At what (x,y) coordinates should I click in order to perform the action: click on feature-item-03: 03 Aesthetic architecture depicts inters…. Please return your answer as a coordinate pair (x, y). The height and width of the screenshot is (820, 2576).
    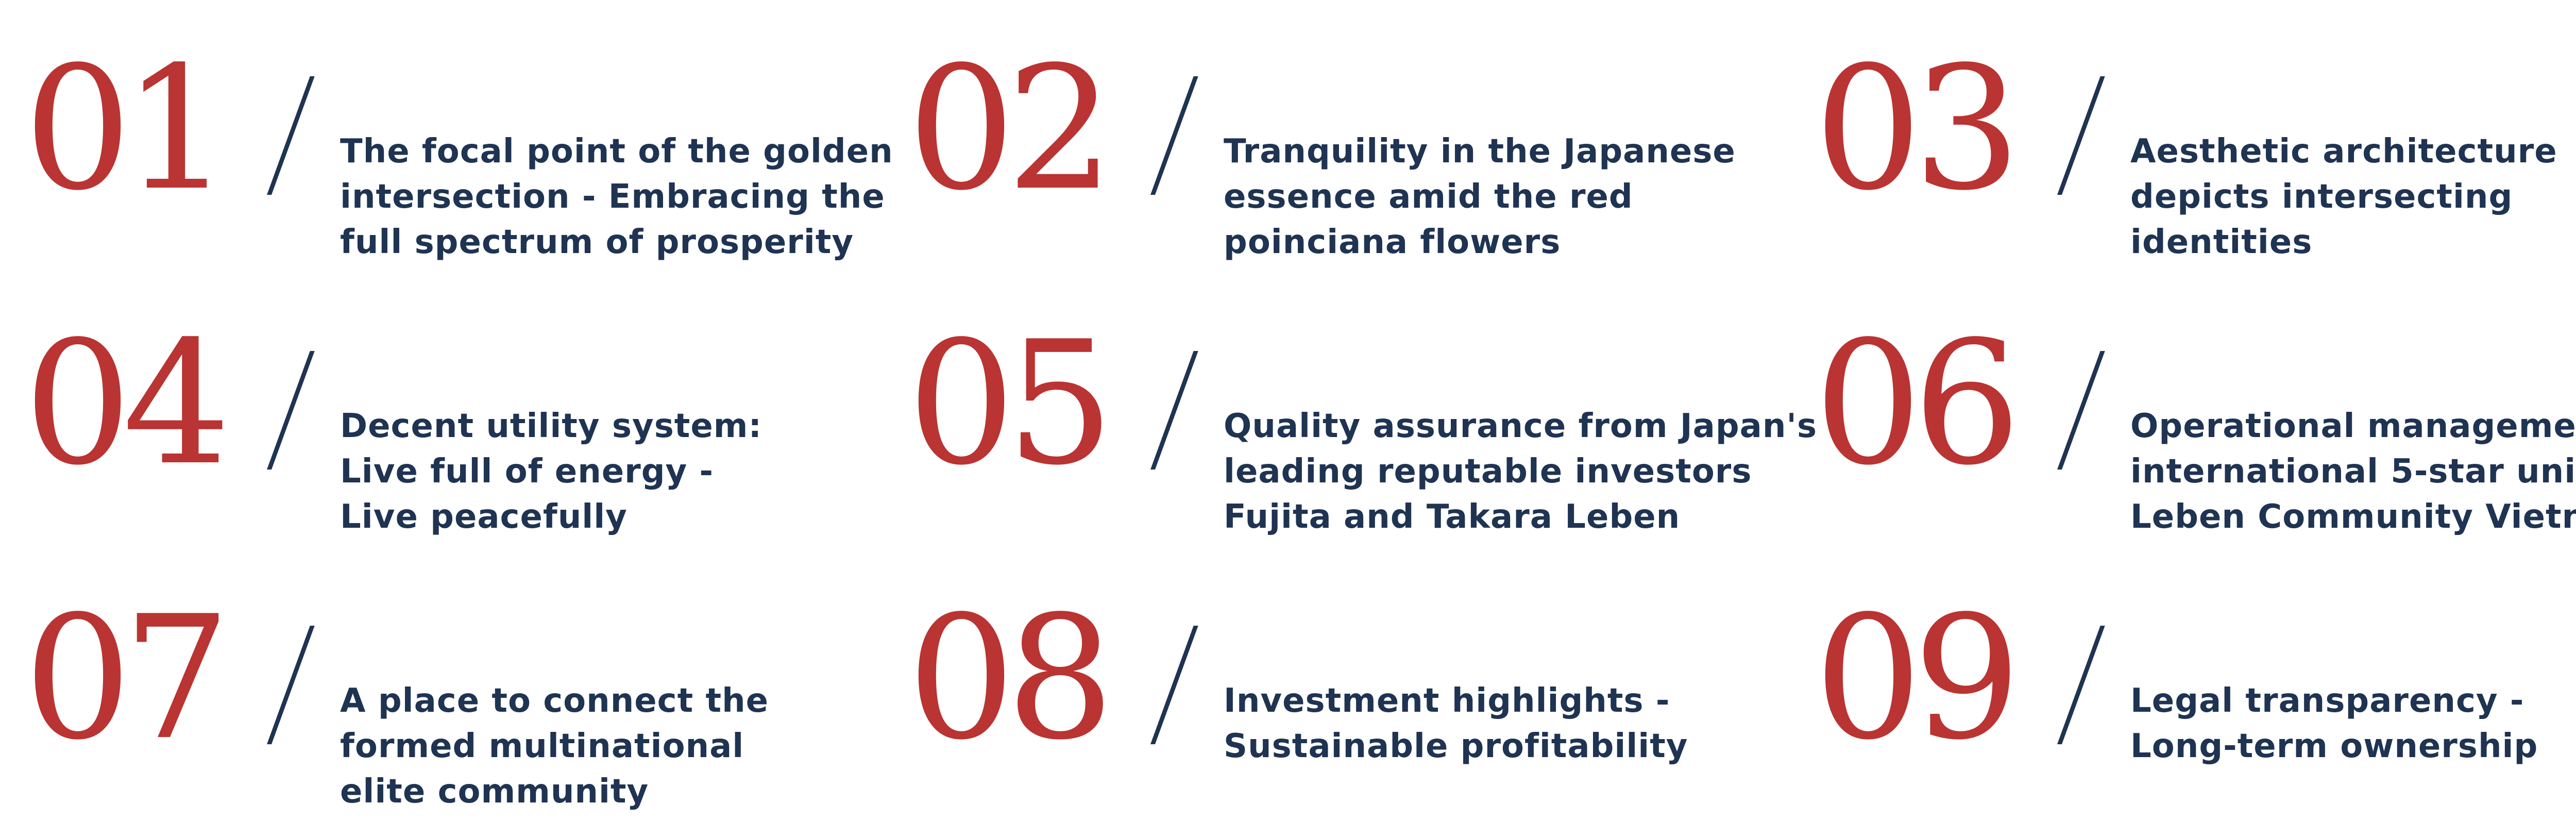
    Looking at the image, I should click on (2183, 134).